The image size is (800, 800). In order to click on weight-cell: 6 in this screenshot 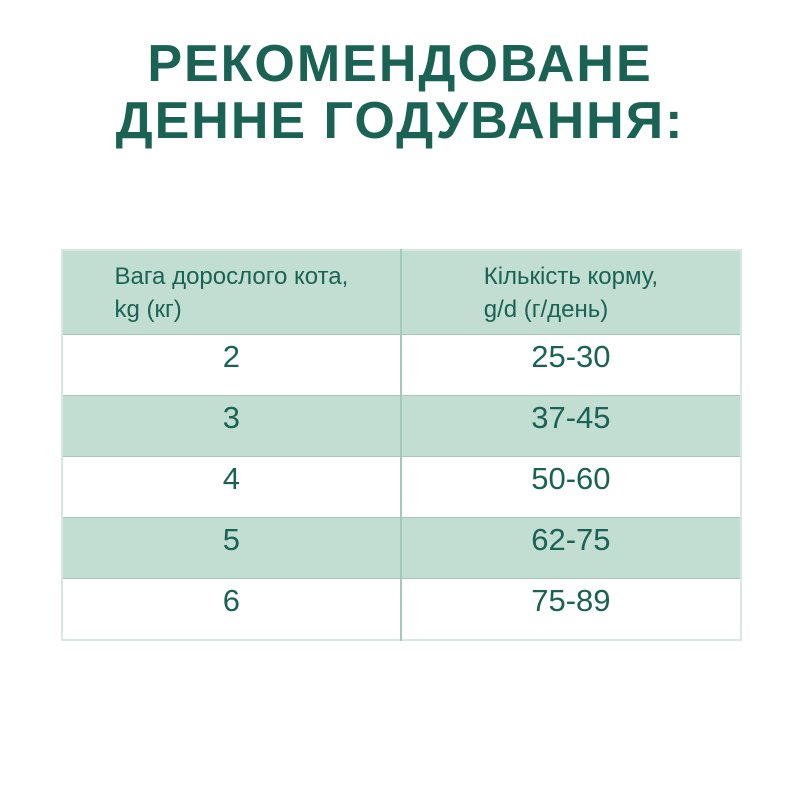, I will do `click(231, 609)`.